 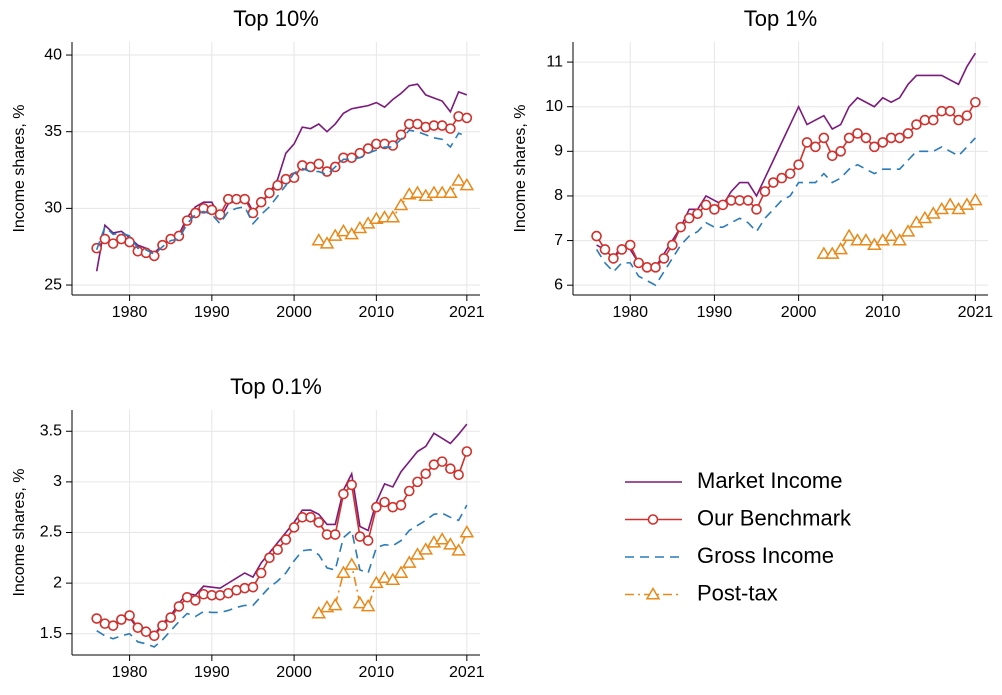 What do you see at coordinates (276, 18) in the screenshot?
I see `chart-title: Top 10%` at bounding box center [276, 18].